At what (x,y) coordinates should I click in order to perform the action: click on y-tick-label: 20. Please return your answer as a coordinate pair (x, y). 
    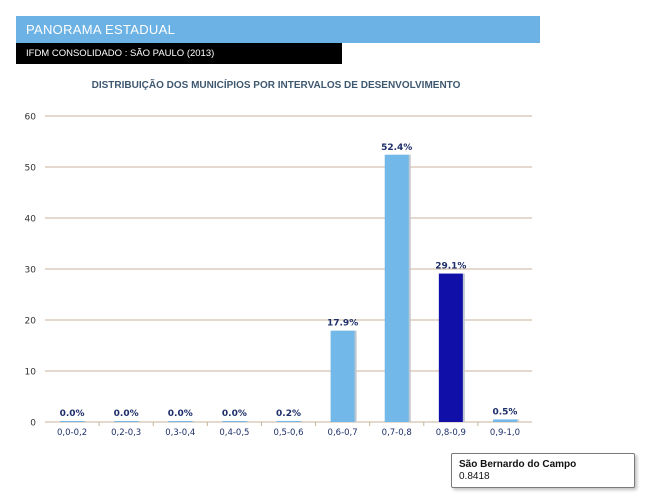
    Looking at the image, I should click on (31, 322).